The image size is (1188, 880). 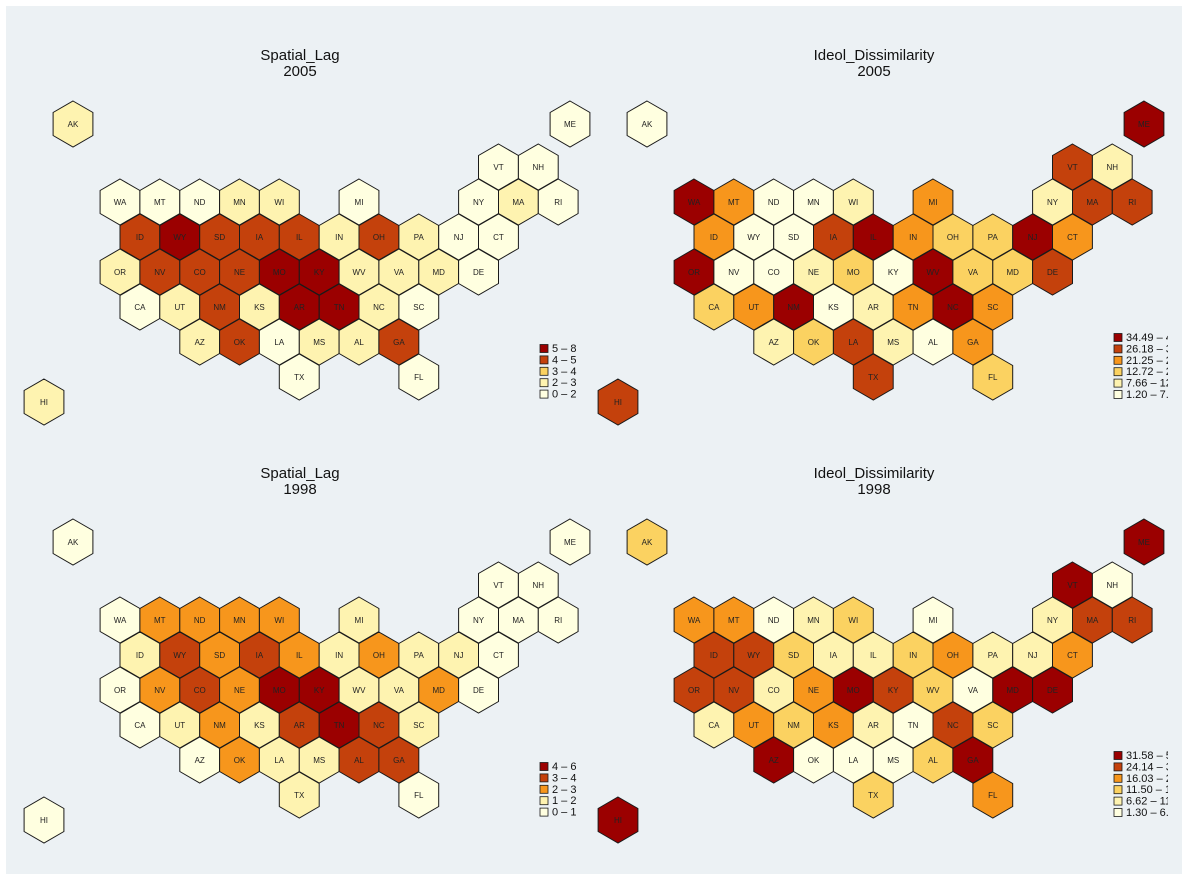 What do you see at coordinates (874, 489) in the screenshot?
I see `panel-year: 1998` at bounding box center [874, 489].